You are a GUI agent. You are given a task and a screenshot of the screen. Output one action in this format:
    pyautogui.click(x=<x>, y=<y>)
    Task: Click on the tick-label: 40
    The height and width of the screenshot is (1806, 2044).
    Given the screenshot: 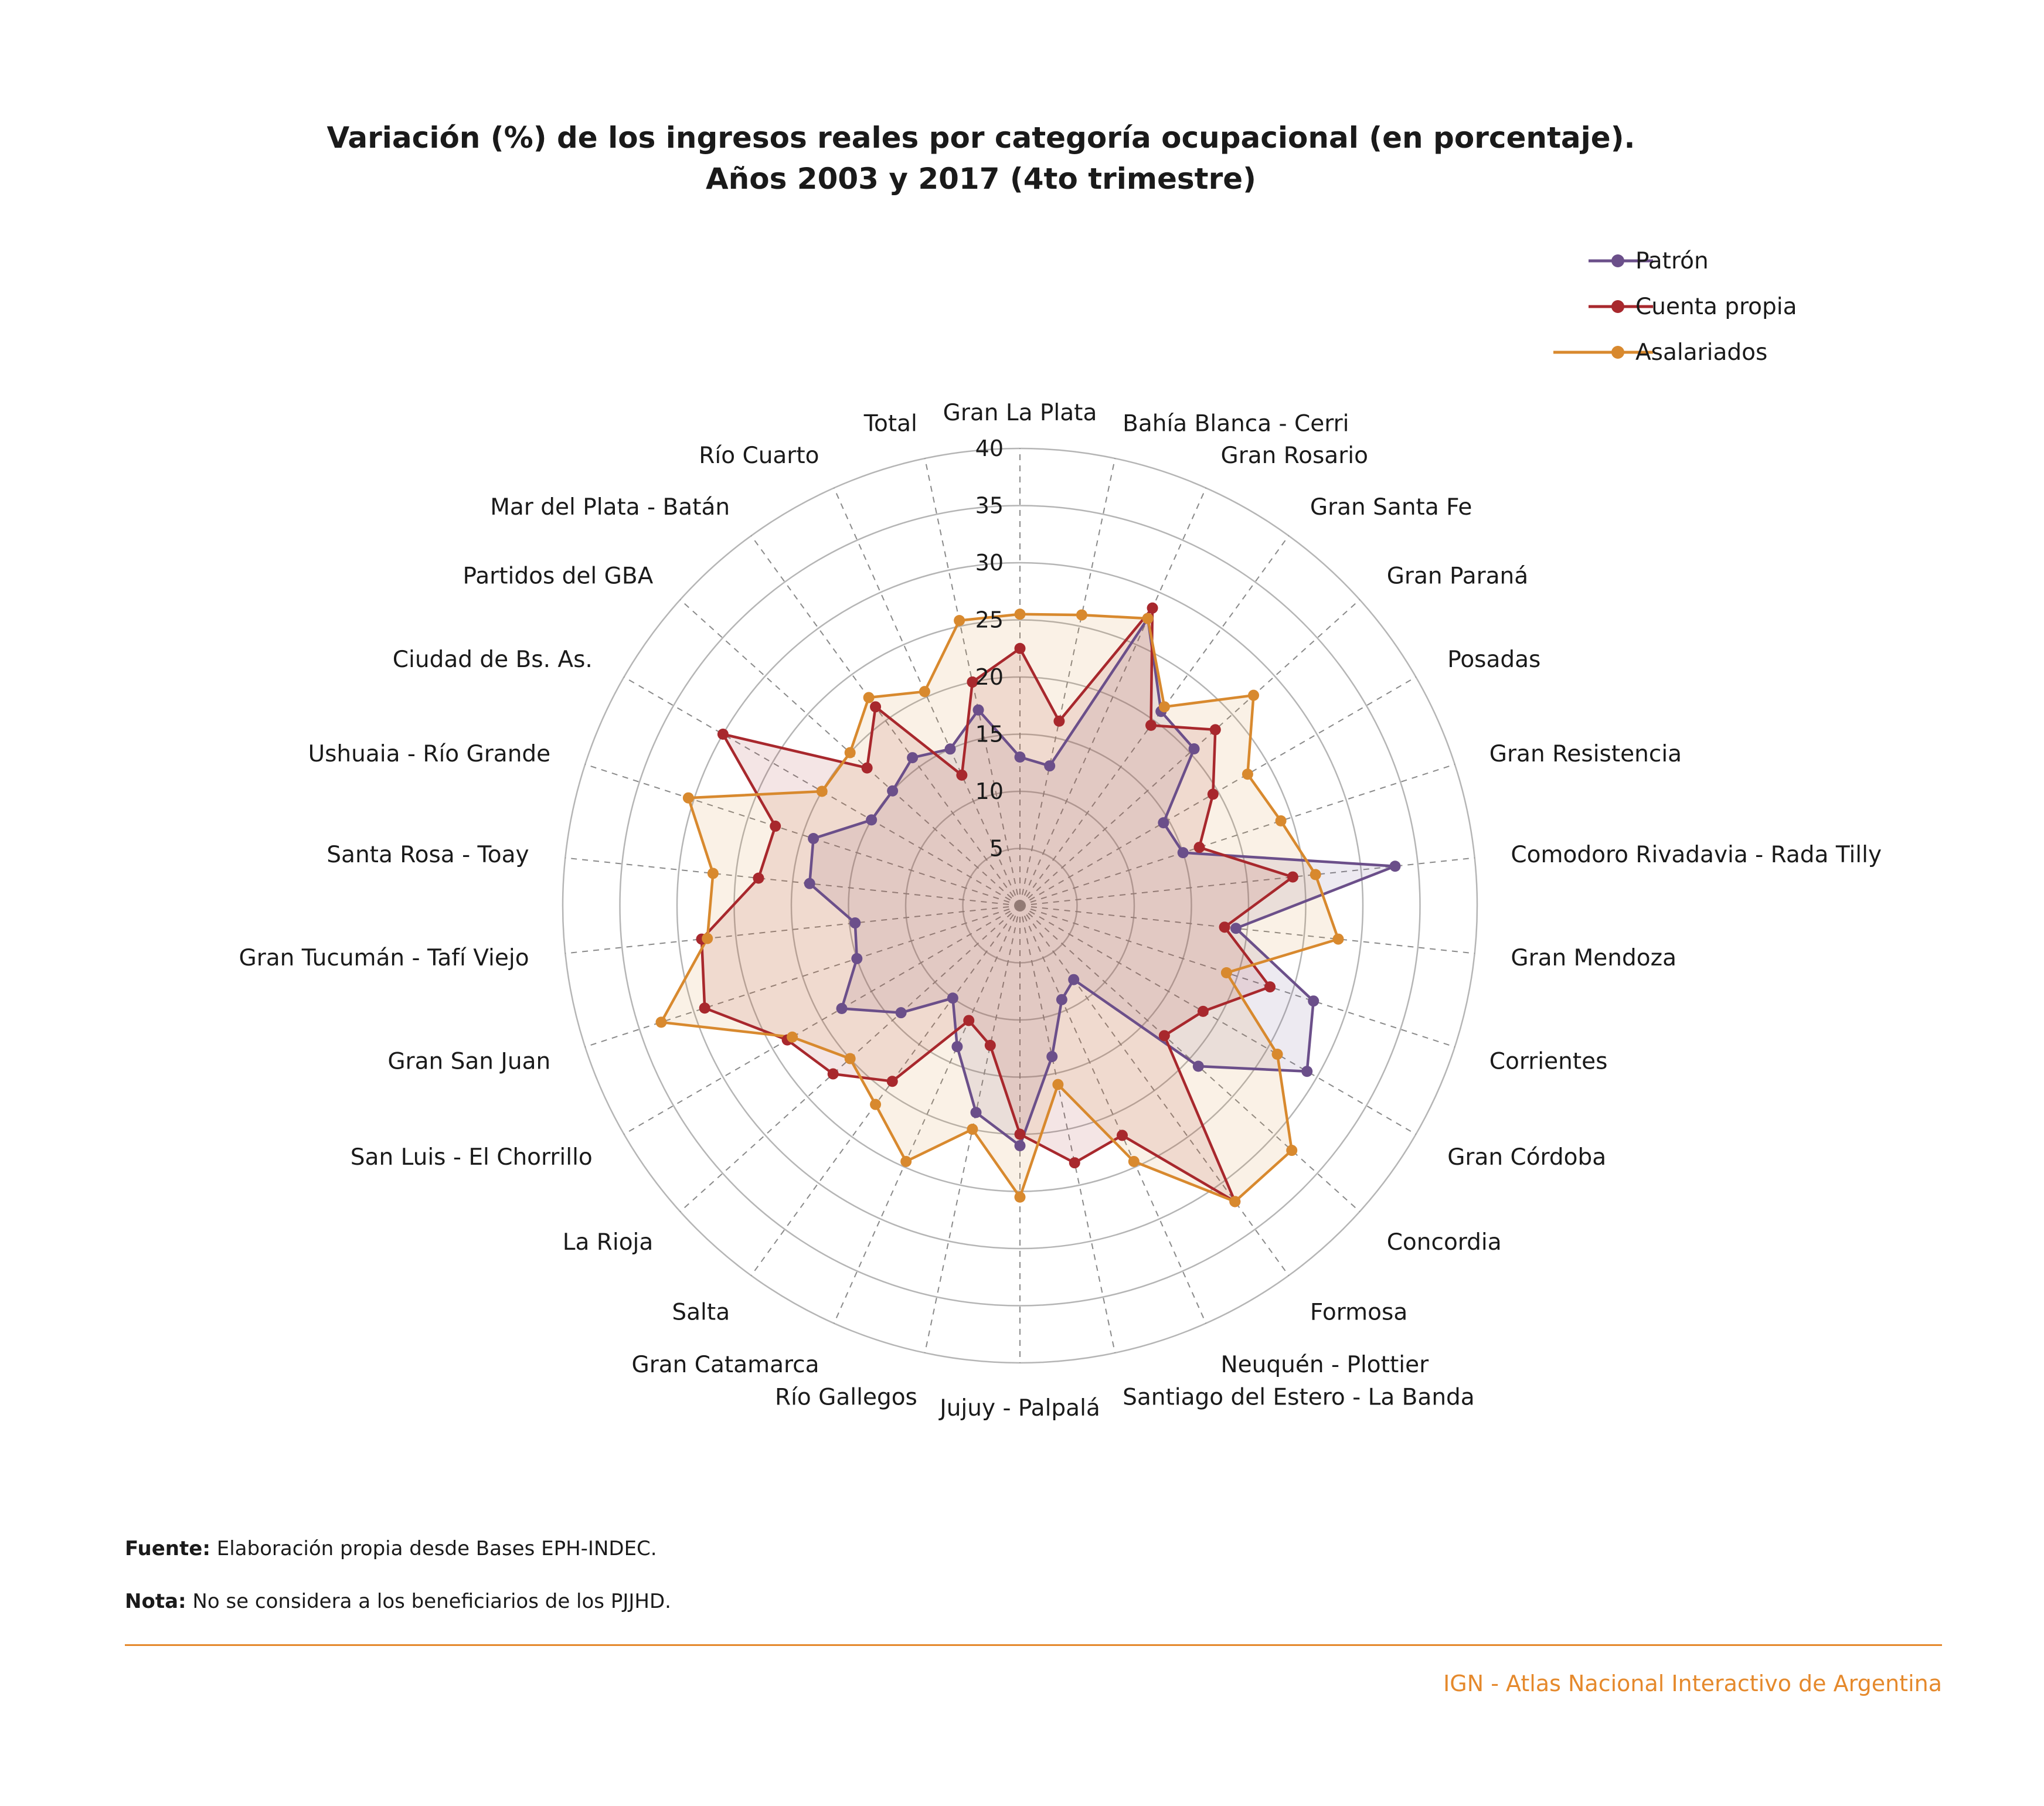 What is the action you would take?
    pyautogui.click(x=989, y=448)
    